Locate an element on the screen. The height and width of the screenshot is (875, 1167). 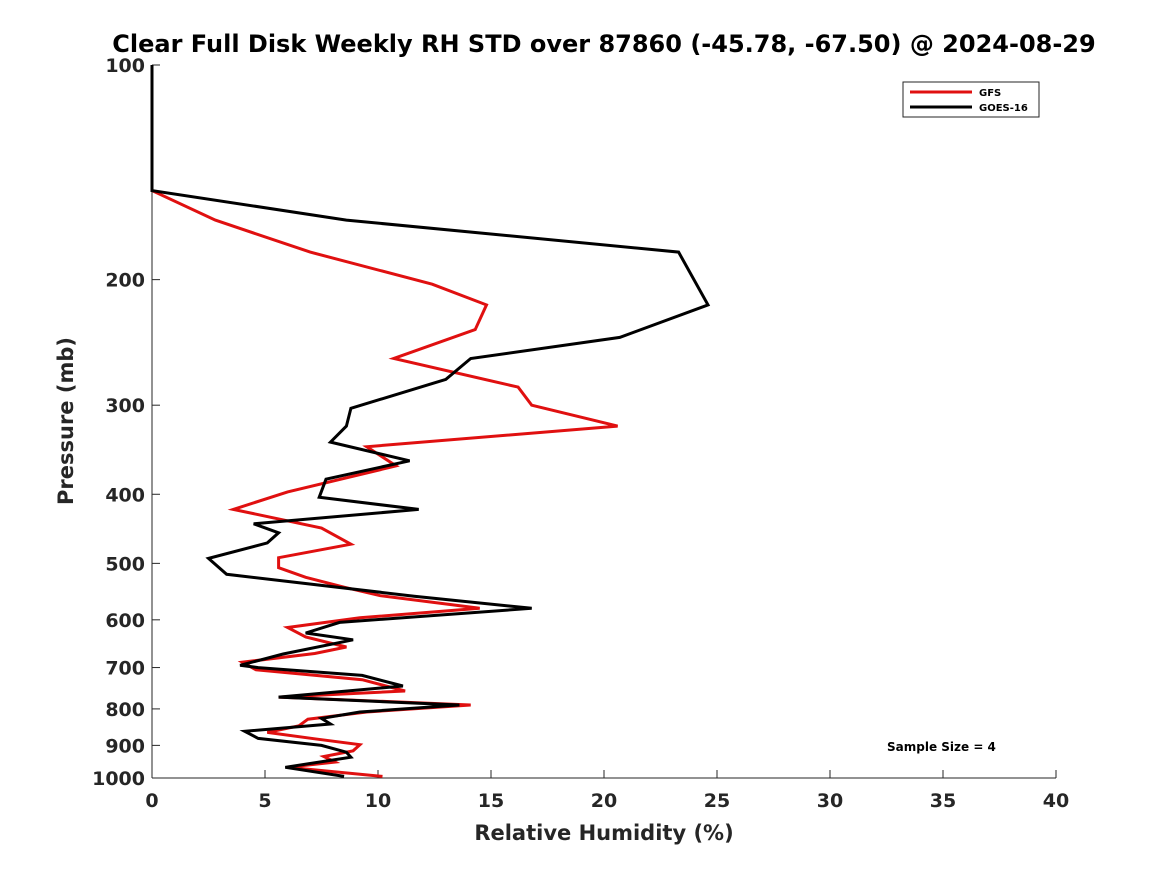
legend-box is located at coordinates (971, 99).